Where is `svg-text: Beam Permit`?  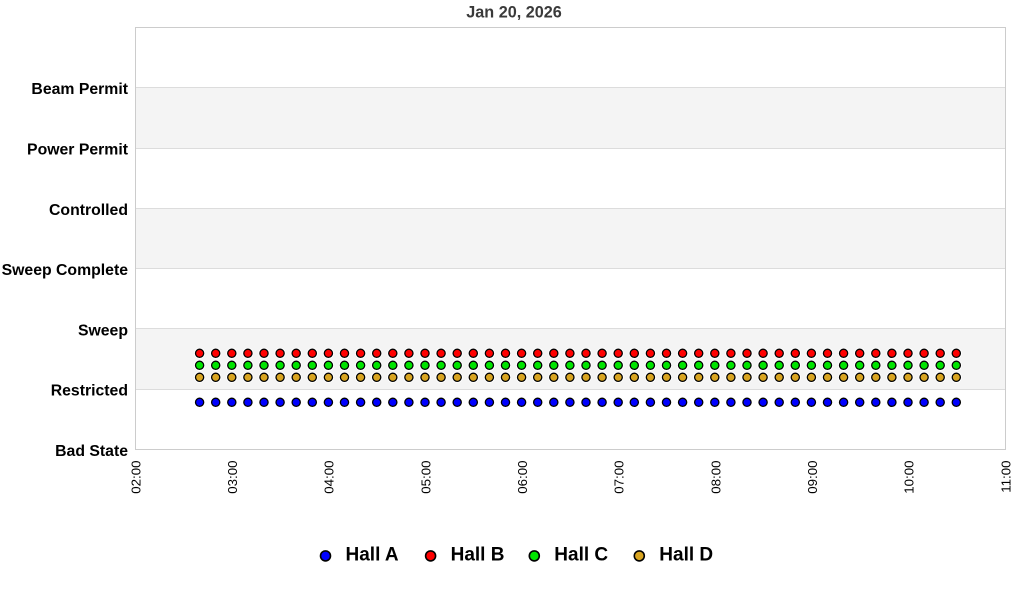 svg-text: Beam Permit is located at coordinates (79, 89).